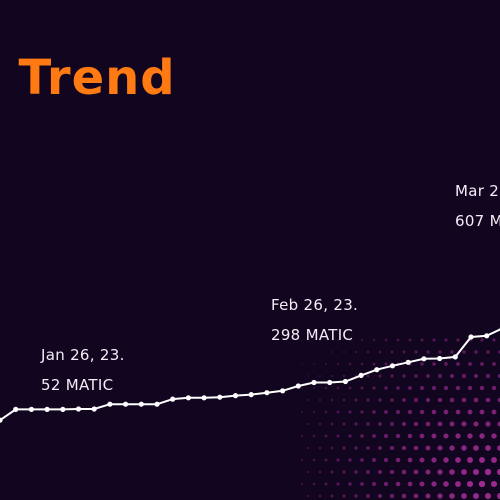 This screenshot has height=500, width=500. Describe the element at coordinates (77, 385) in the screenshot. I see `annotation-value: 52 MATIC` at that location.